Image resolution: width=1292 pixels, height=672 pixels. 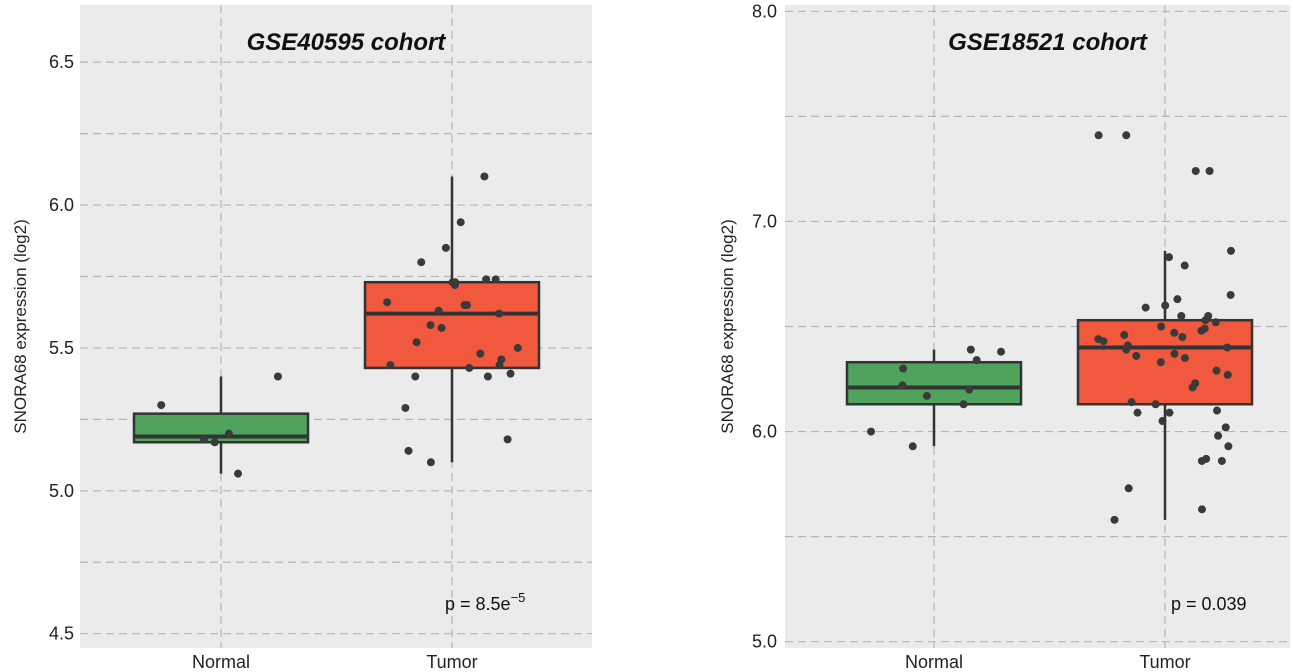 I want to click on p-value-annotation: p = 8.5e−5, so click(x=485, y=602).